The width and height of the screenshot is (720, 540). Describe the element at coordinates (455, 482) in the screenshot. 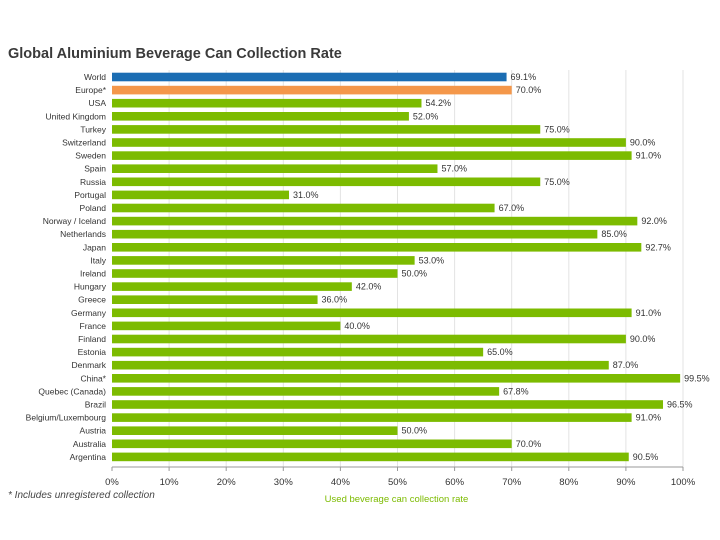

I see `x-tick-label: 60%` at that location.